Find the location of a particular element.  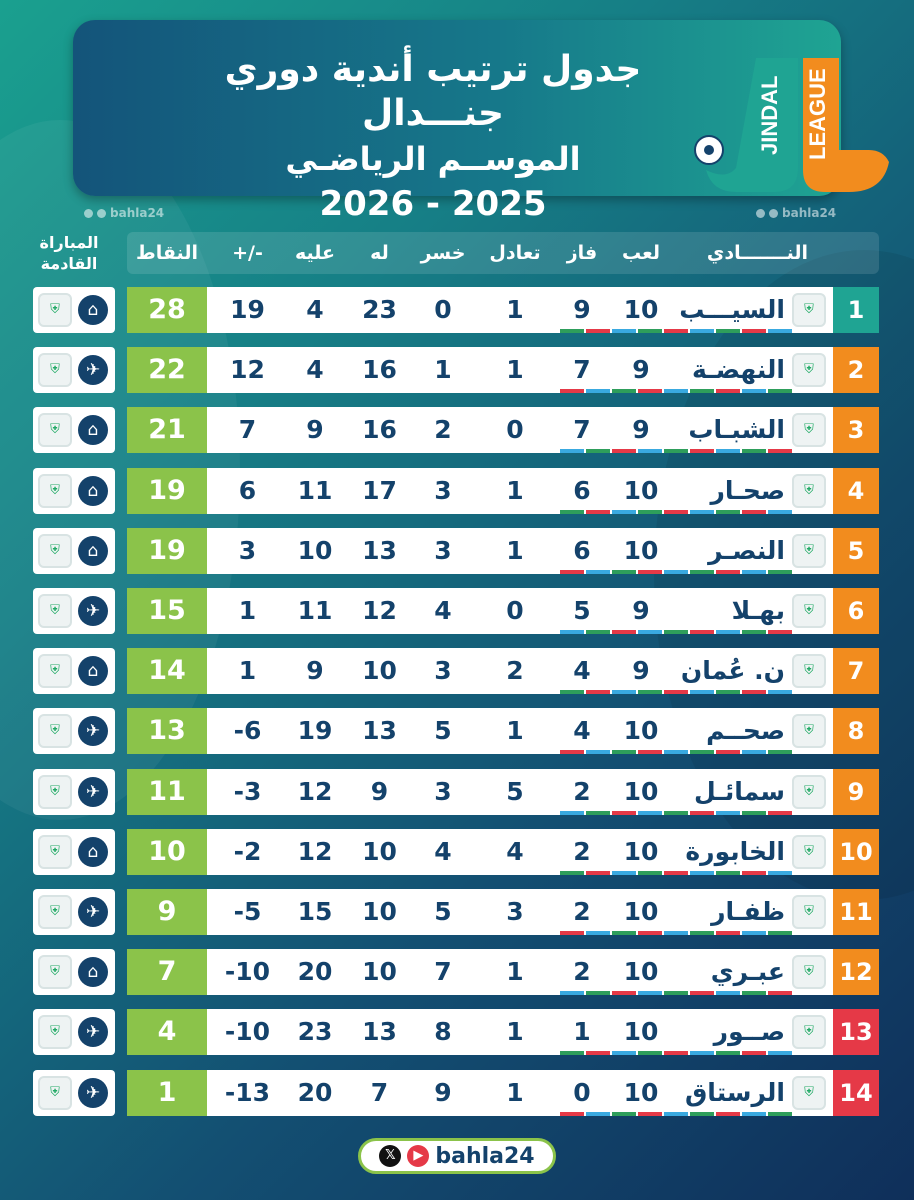

cell-won: 0 is located at coordinates (582, 1092).